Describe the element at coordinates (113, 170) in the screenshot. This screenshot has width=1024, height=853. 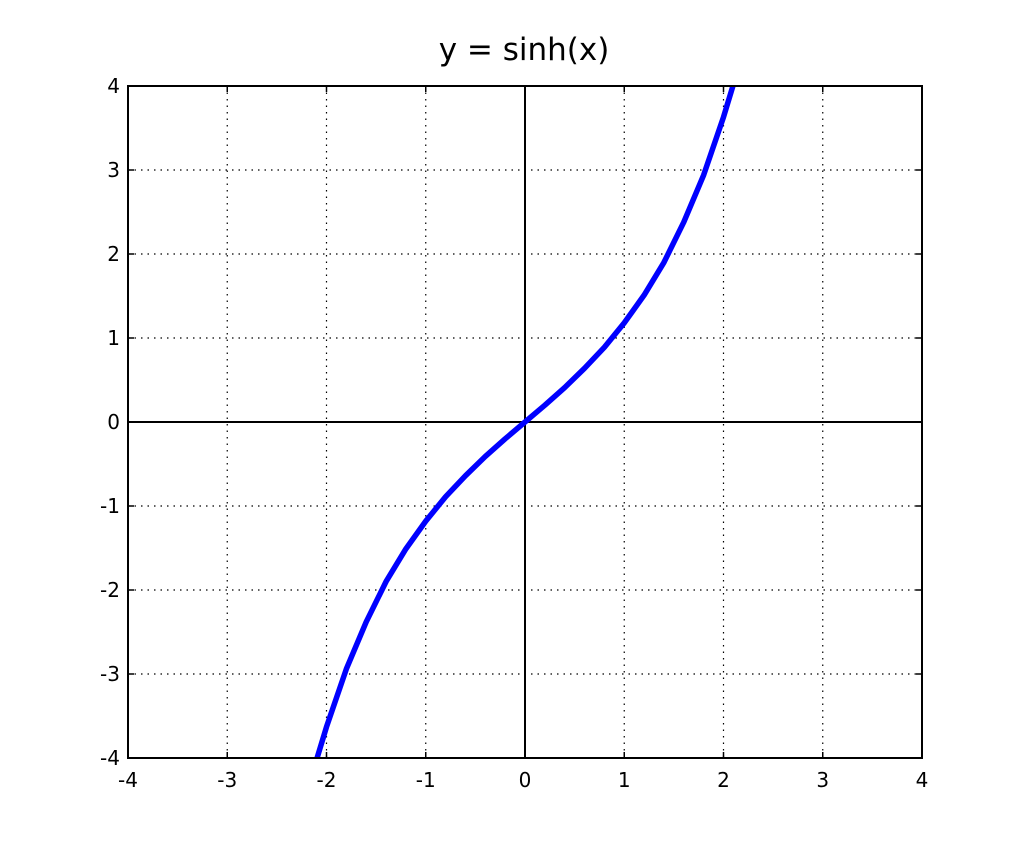
I see `y-tick-label: 3` at that location.